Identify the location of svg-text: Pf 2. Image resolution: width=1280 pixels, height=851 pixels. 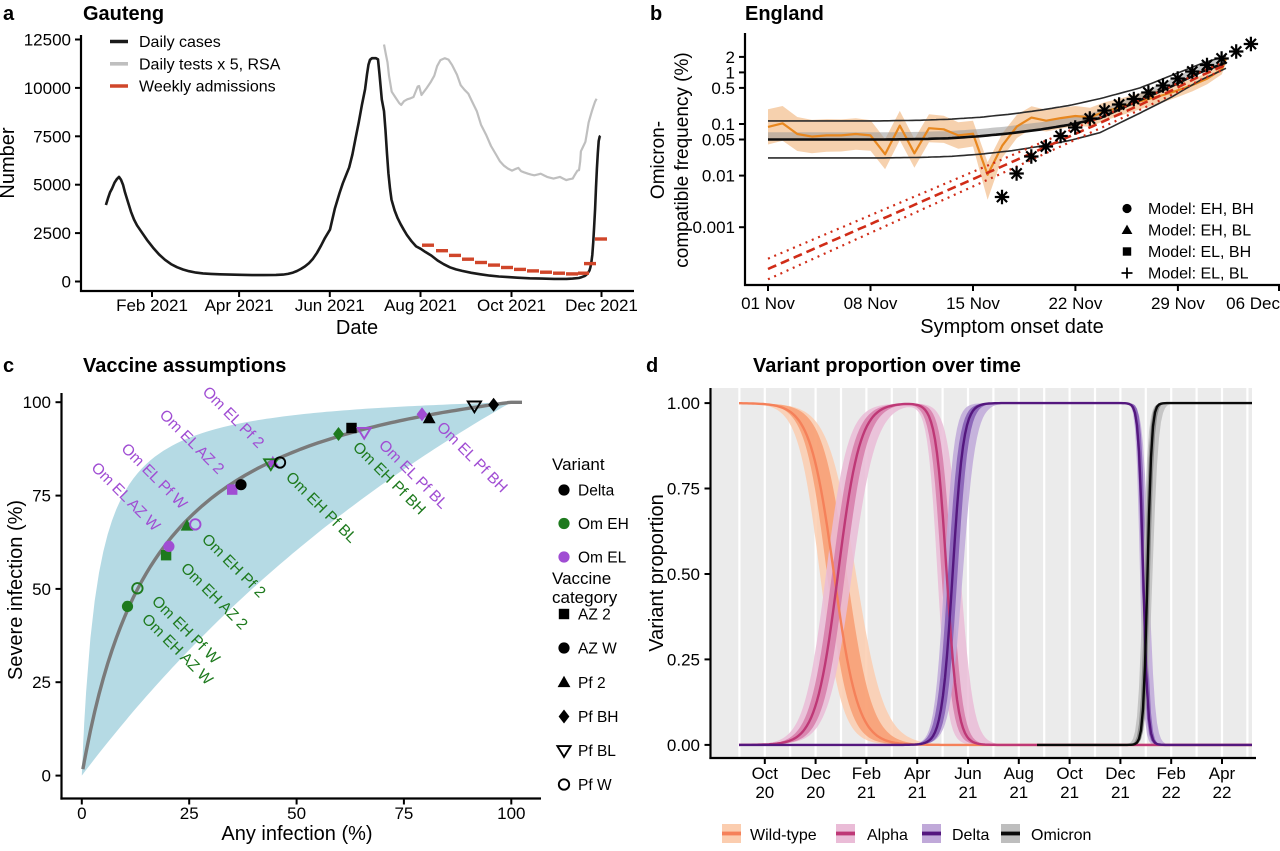
(592, 683).